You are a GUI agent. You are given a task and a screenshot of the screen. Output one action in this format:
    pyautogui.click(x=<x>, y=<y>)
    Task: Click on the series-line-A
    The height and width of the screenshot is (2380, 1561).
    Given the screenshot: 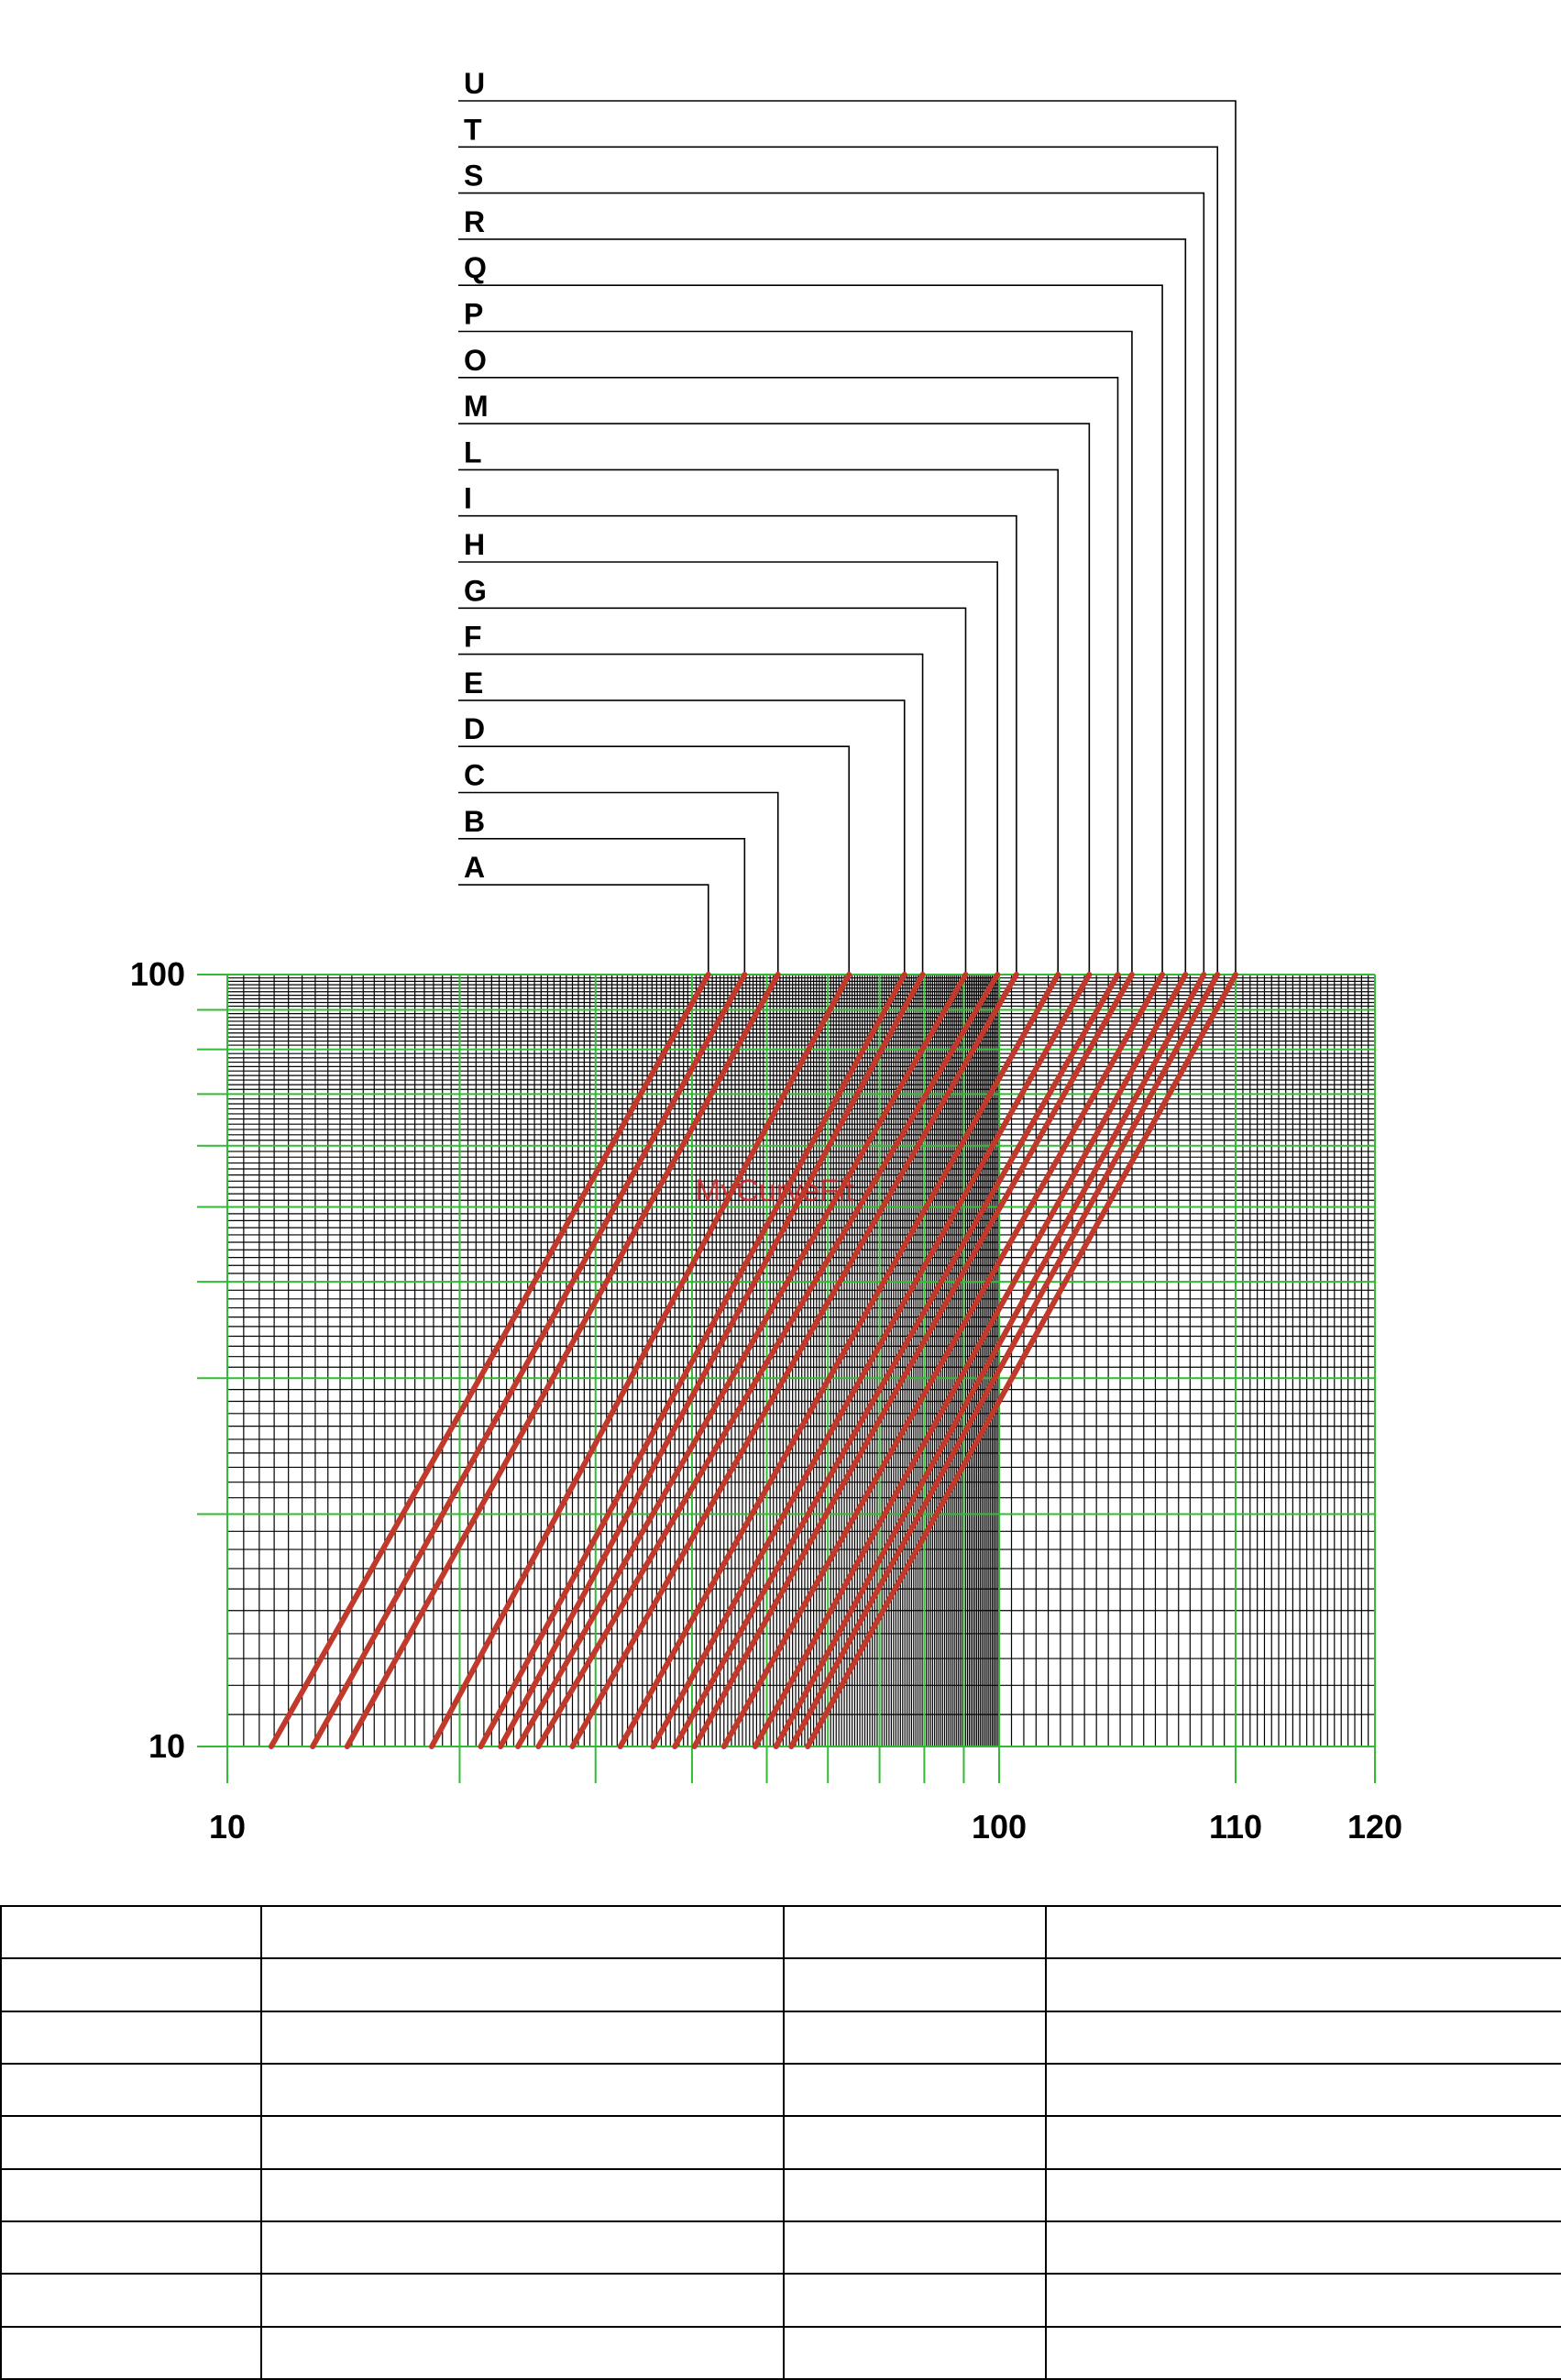 What is the action you would take?
    pyautogui.click(x=489, y=1360)
    